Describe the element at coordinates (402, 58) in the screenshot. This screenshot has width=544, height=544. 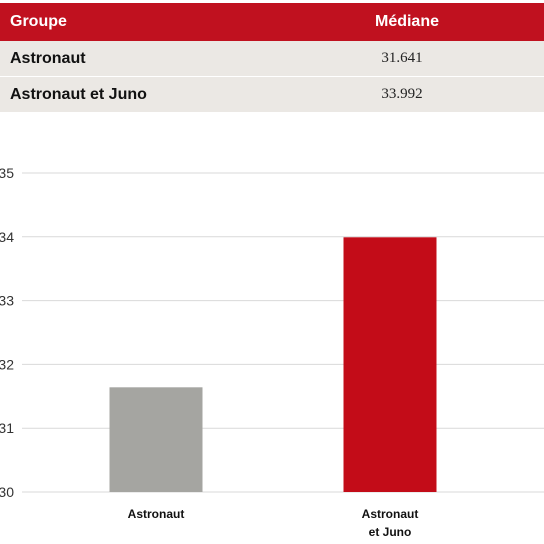
I see `table-cell-median: 31.641` at that location.